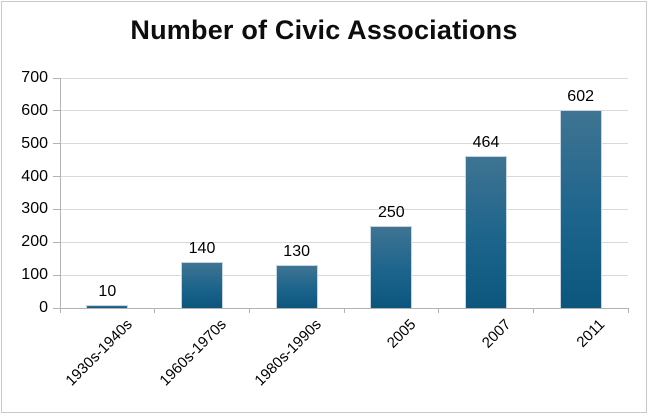 Image resolution: width=650 pixels, height=420 pixels. What do you see at coordinates (193, 353) in the screenshot?
I see `x-axis-label: 1960s-1970s` at bounding box center [193, 353].